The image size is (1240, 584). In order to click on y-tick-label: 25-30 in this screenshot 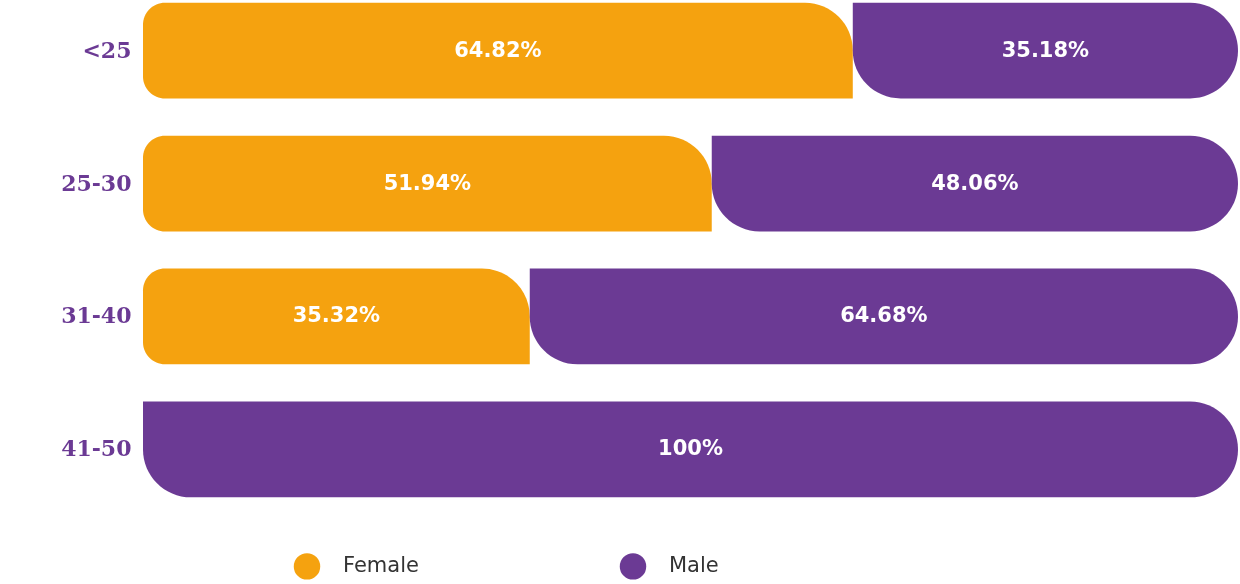, I will do `click(96, 182)`.